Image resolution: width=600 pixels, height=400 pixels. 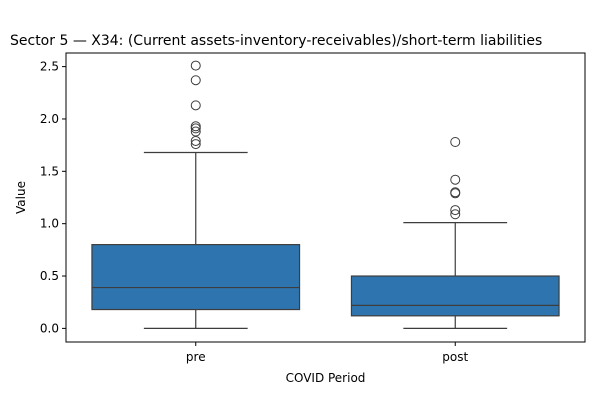 What do you see at coordinates (455, 357) in the screenshot?
I see `x-tick-label-post: post` at bounding box center [455, 357].